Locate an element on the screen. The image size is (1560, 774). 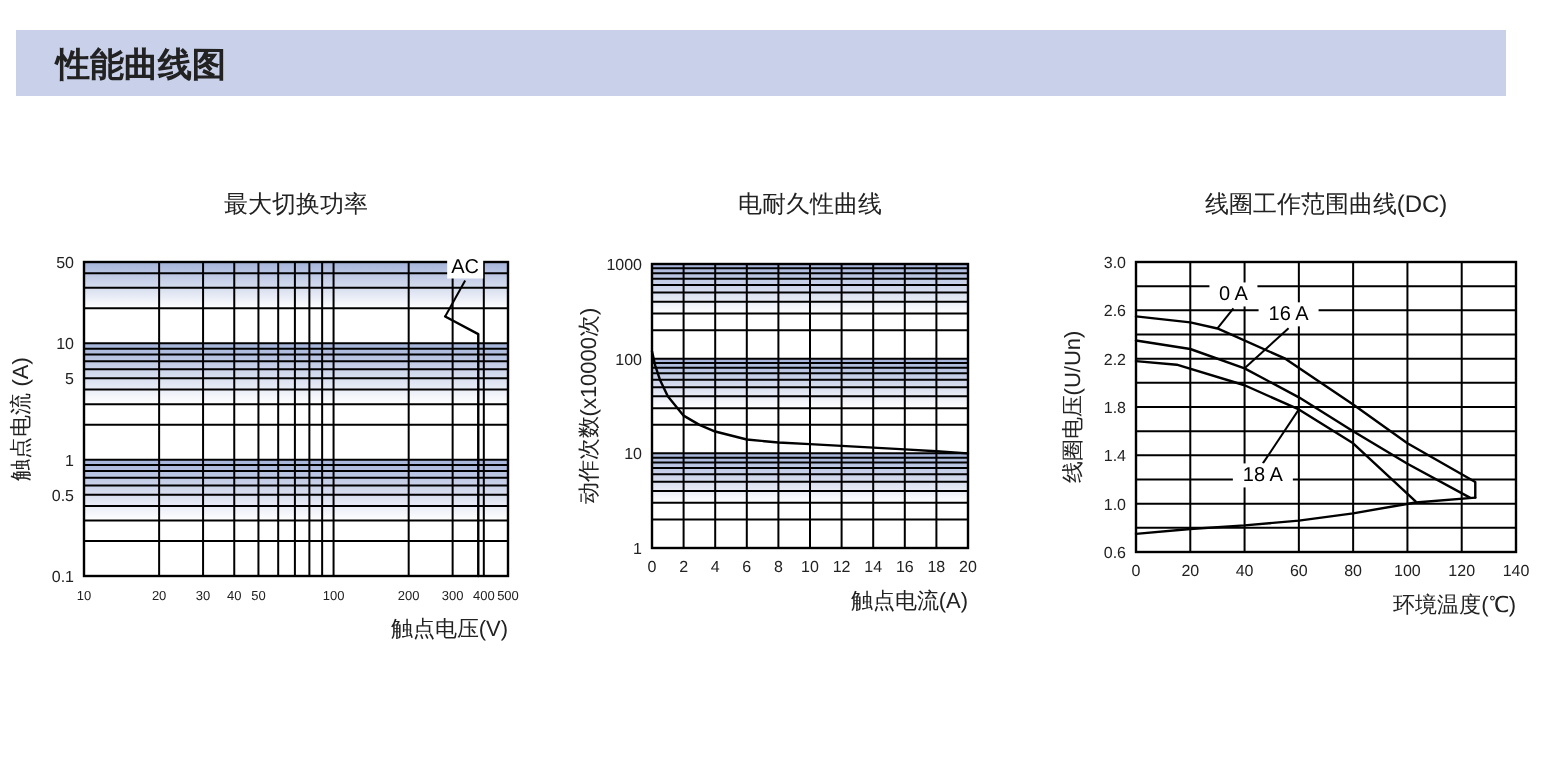
x-tick-label: 16 is located at coordinates (905, 567).